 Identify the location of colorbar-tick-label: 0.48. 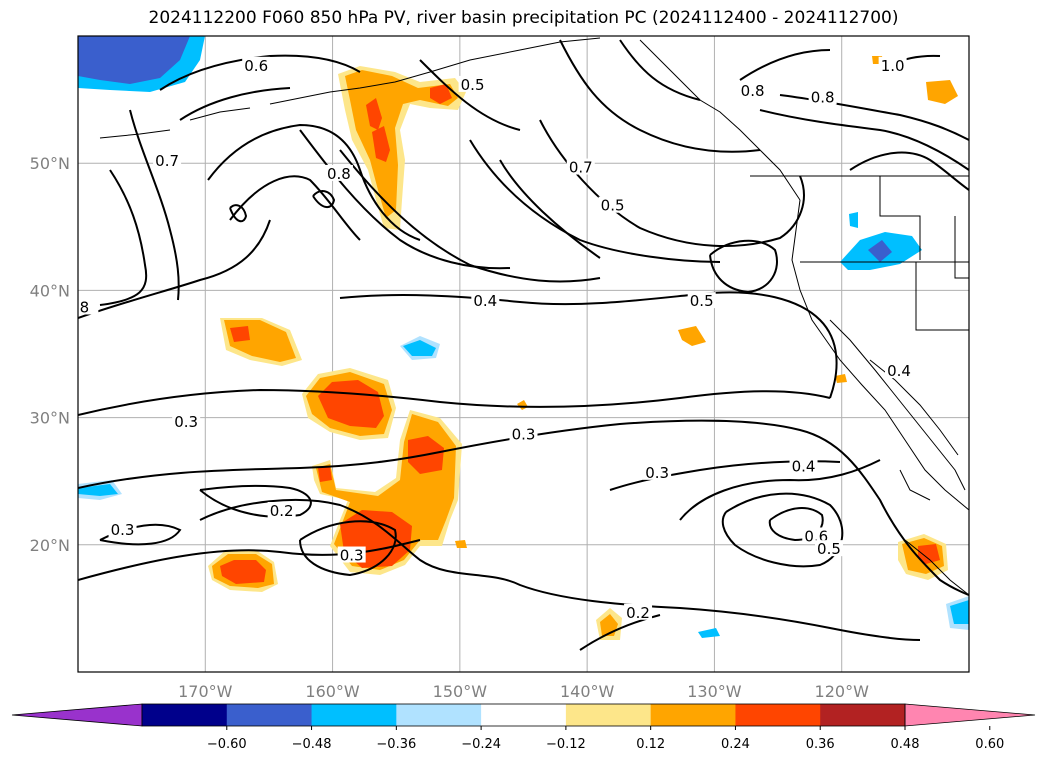
(905, 744).